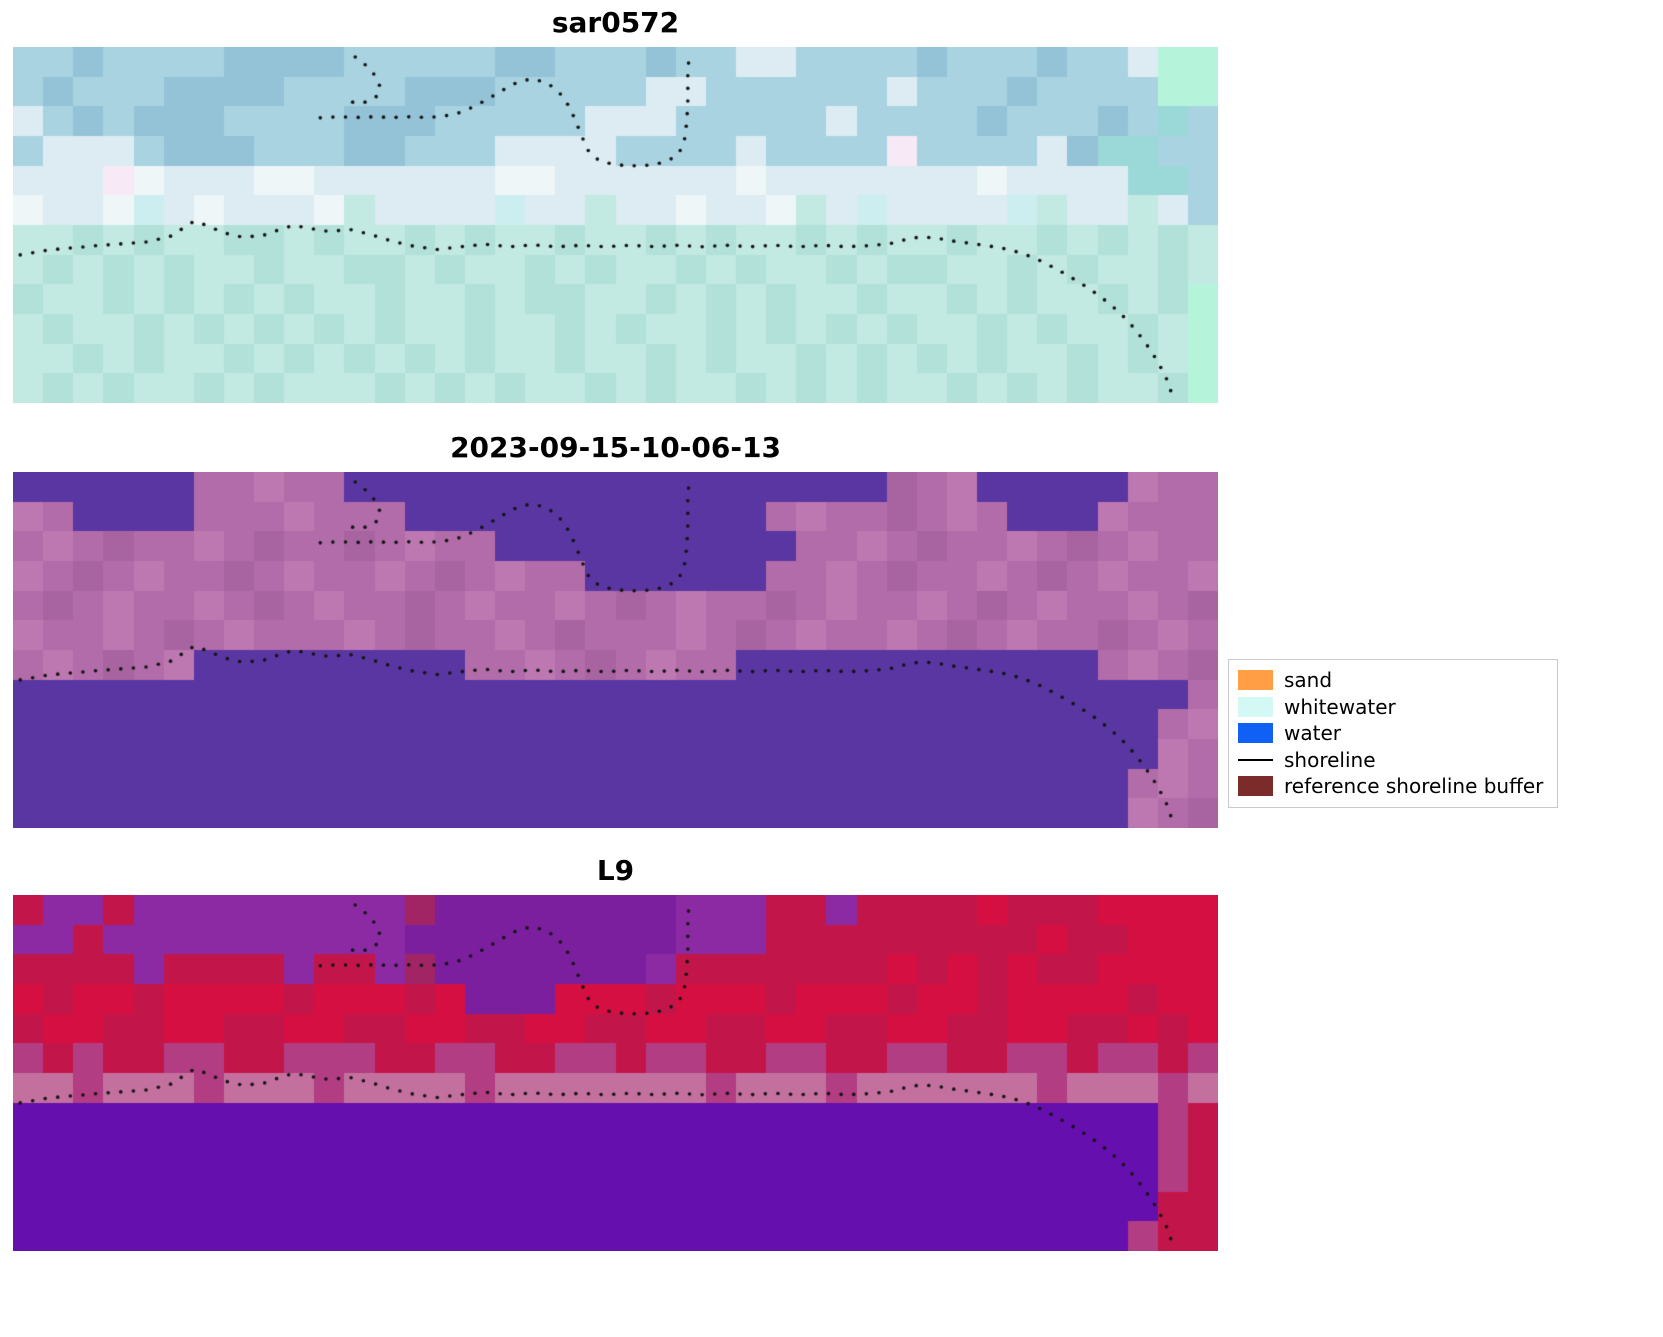 This screenshot has height=1337, width=1663. What do you see at coordinates (1414, 786) in the screenshot?
I see `legend-label-reference-buffer: reference shoreline buffer` at bounding box center [1414, 786].